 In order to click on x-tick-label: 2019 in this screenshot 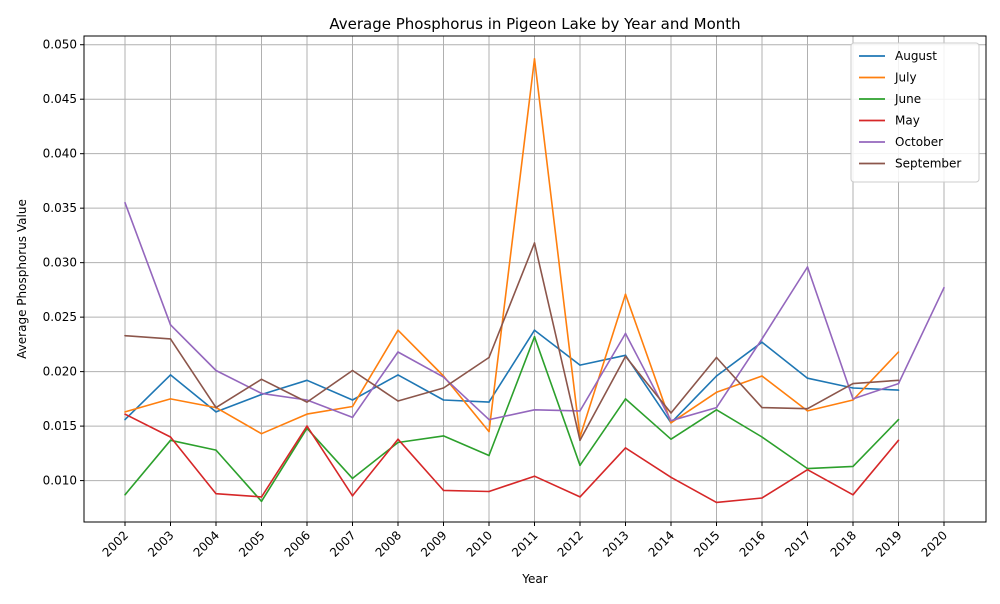, I will do `click(888, 543)`.